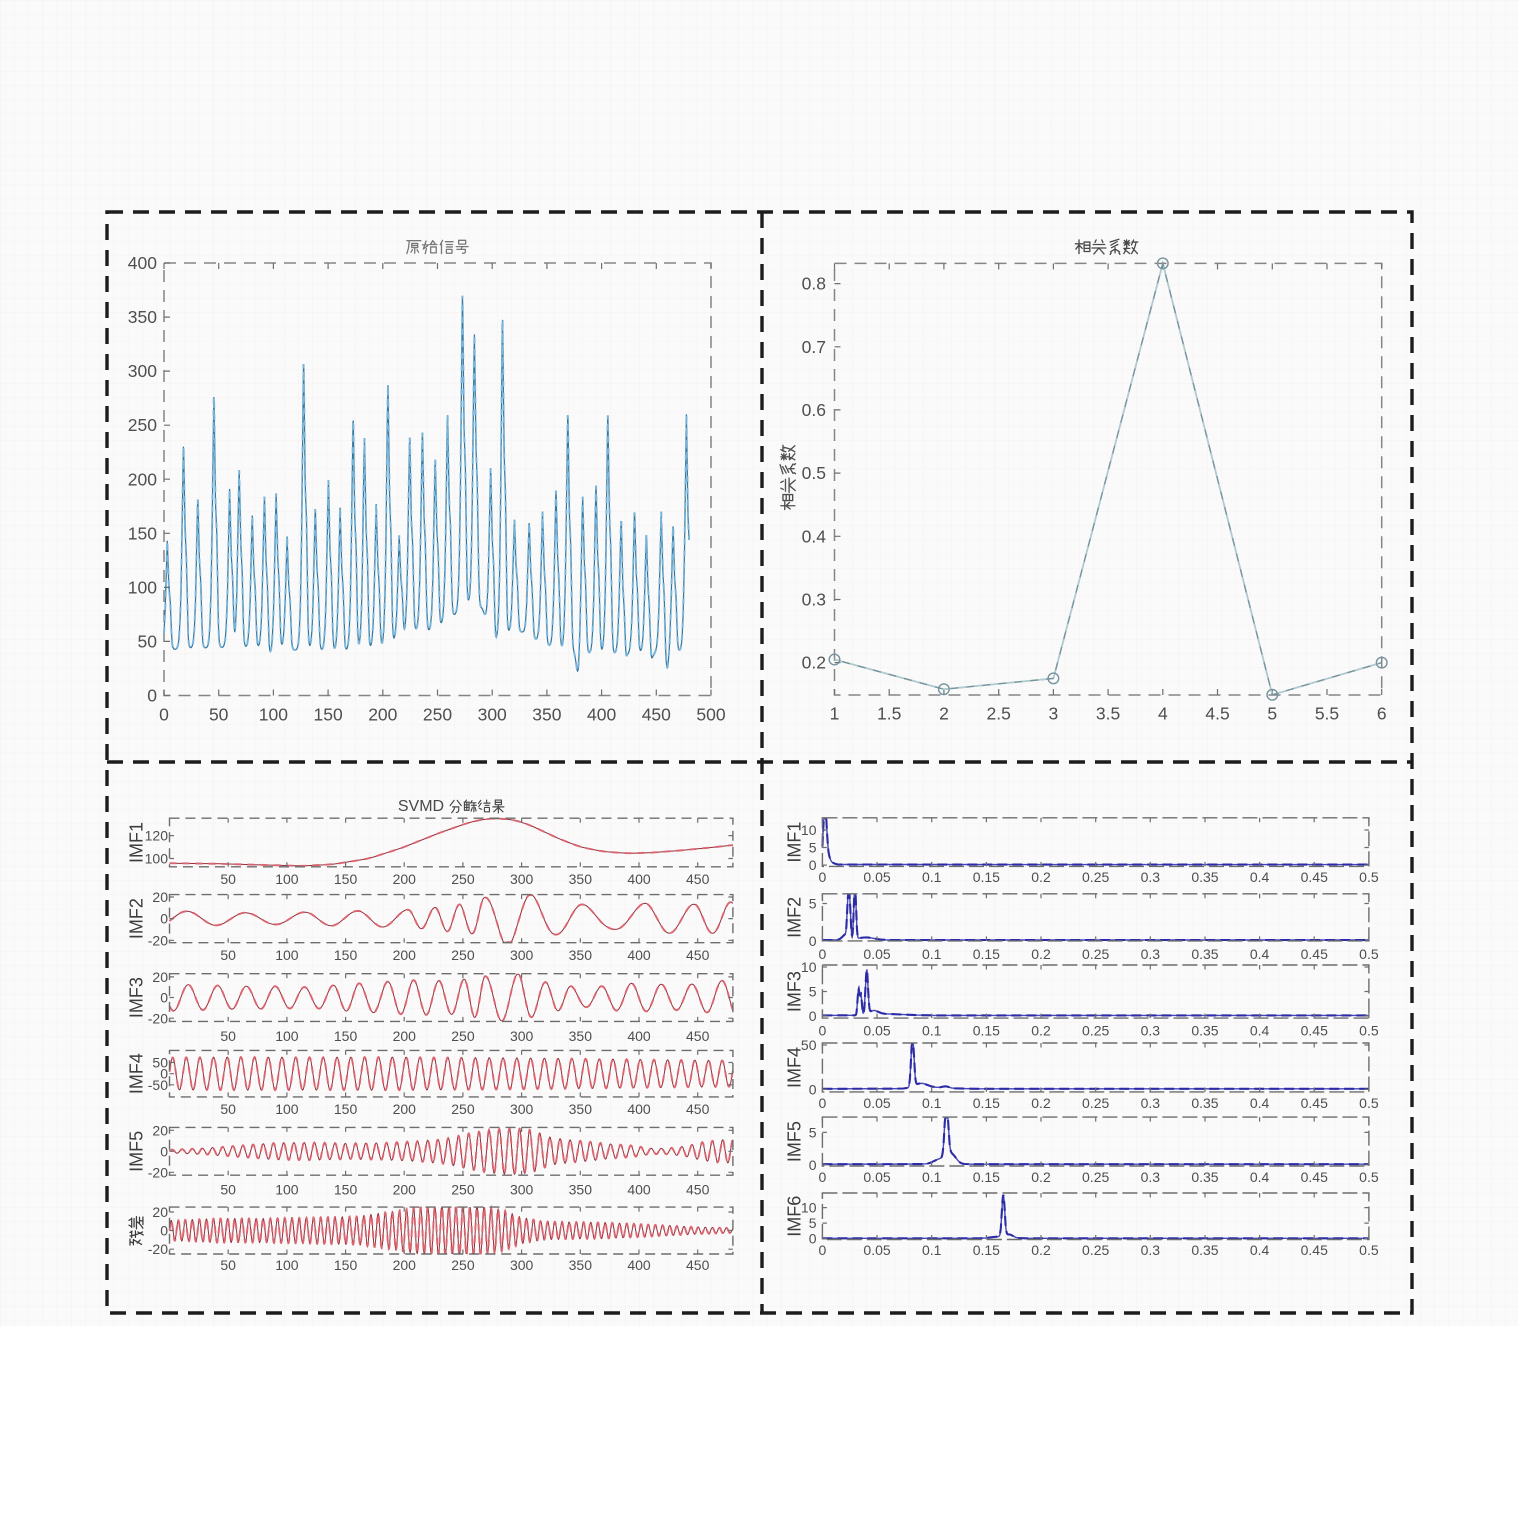 This screenshot has height=1518, width=1518. I want to click on svg-text: 0.25, so click(1095, 877).